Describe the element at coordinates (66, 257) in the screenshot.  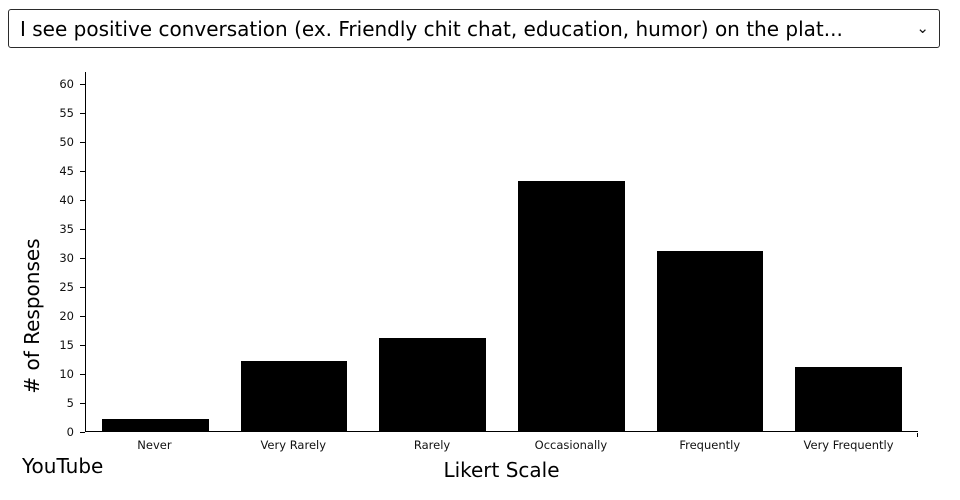
I see `y-tick-label: 30` at that location.